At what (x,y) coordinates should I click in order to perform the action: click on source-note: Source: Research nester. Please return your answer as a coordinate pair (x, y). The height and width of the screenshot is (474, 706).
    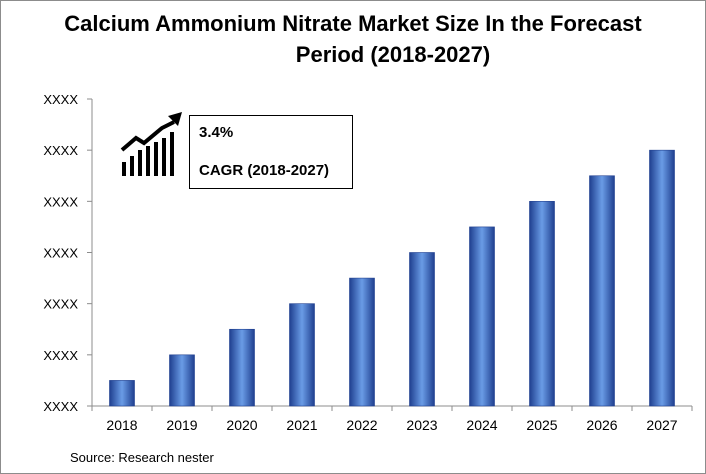
    Looking at the image, I should click on (142, 457).